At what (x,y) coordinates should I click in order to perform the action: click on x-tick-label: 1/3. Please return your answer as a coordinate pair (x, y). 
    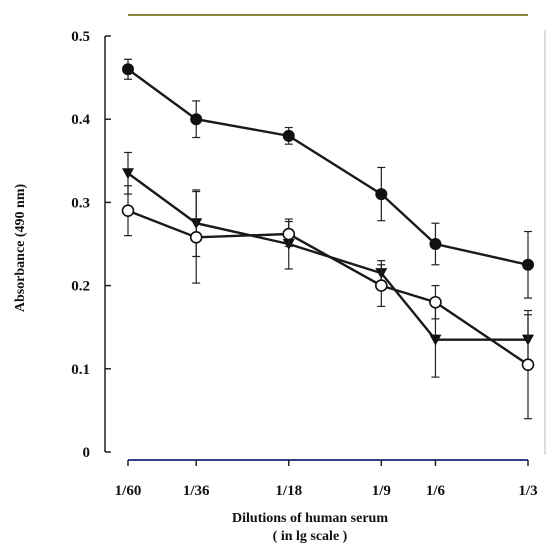
    Looking at the image, I should click on (527, 491).